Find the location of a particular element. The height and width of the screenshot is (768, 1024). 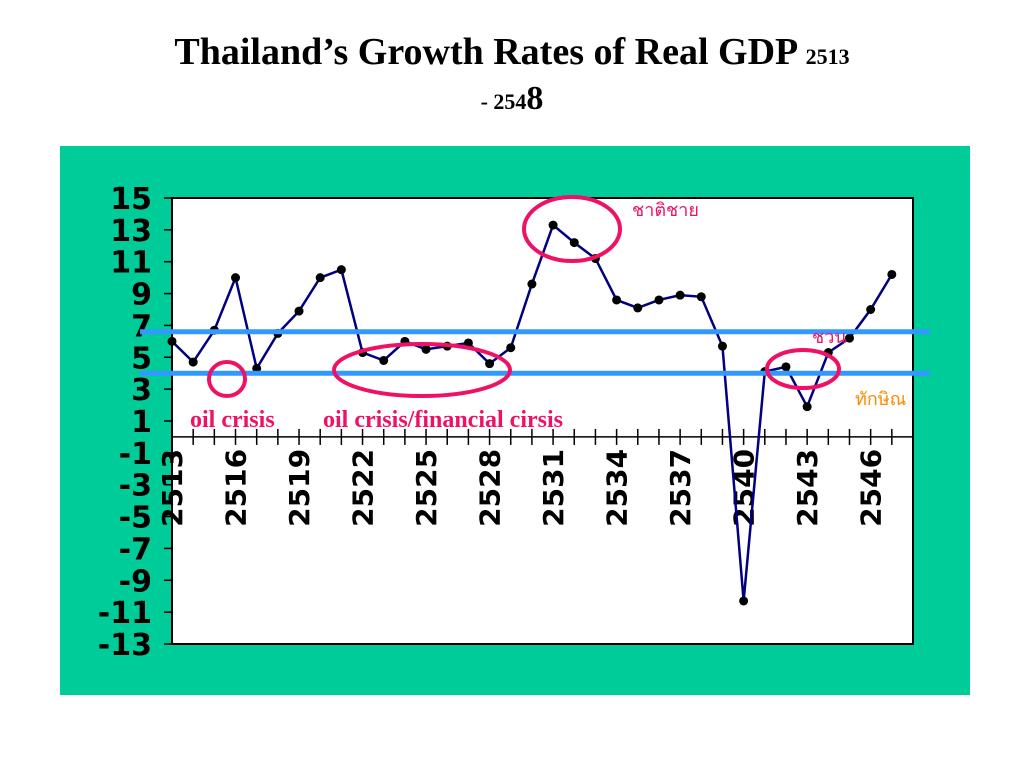

y-tick-label: 1 is located at coordinates (141, 422).